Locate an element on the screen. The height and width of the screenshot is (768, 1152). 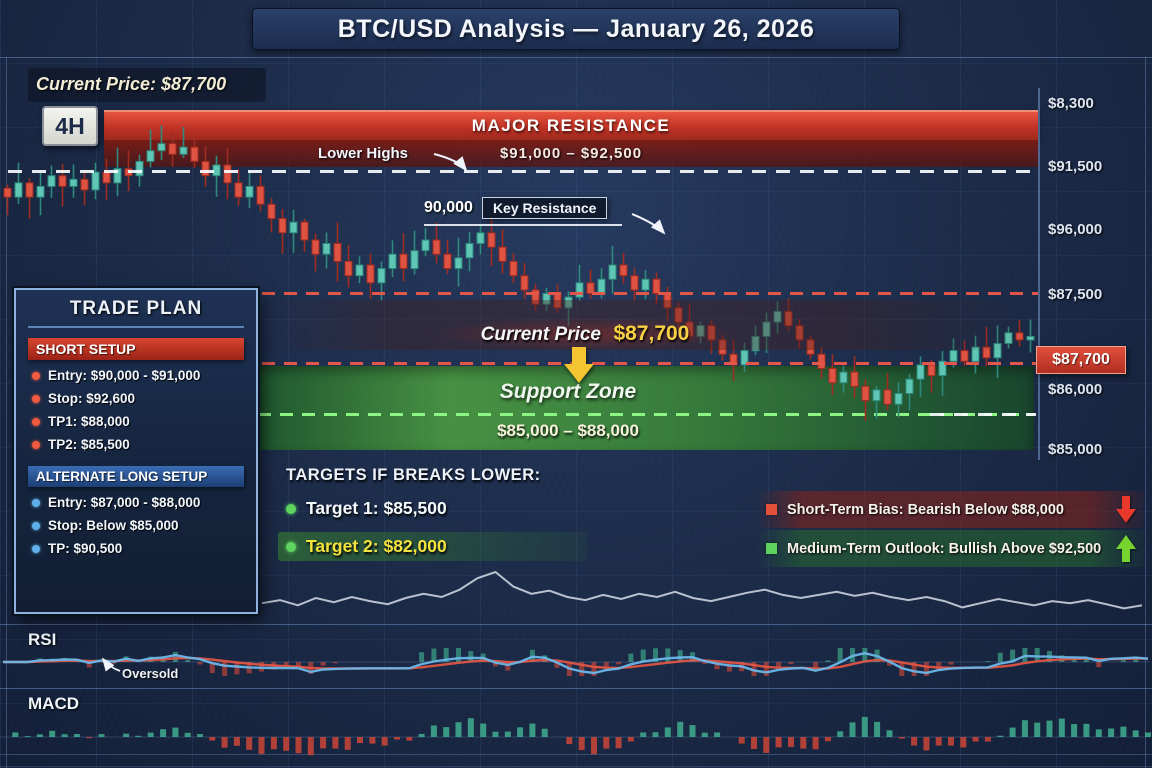
list-item: Entry: $87,000 - $88,000 is located at coordinates (136, 502).